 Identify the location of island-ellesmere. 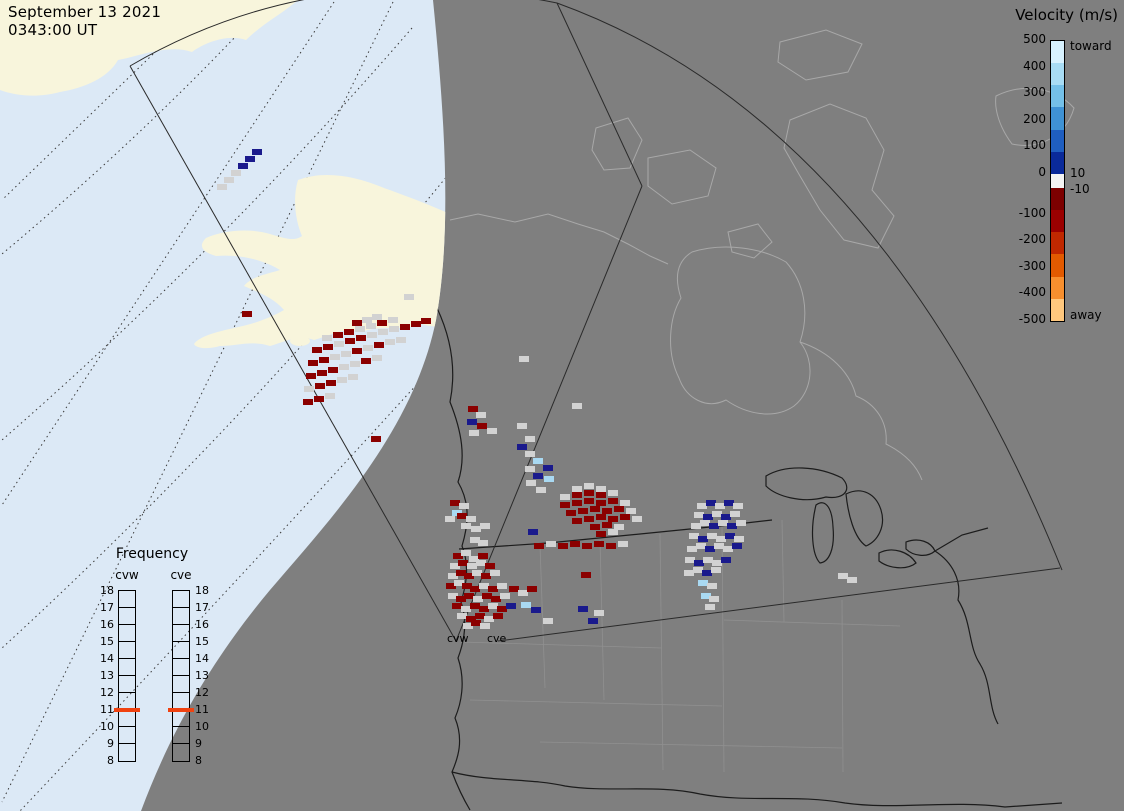
(820, 55).